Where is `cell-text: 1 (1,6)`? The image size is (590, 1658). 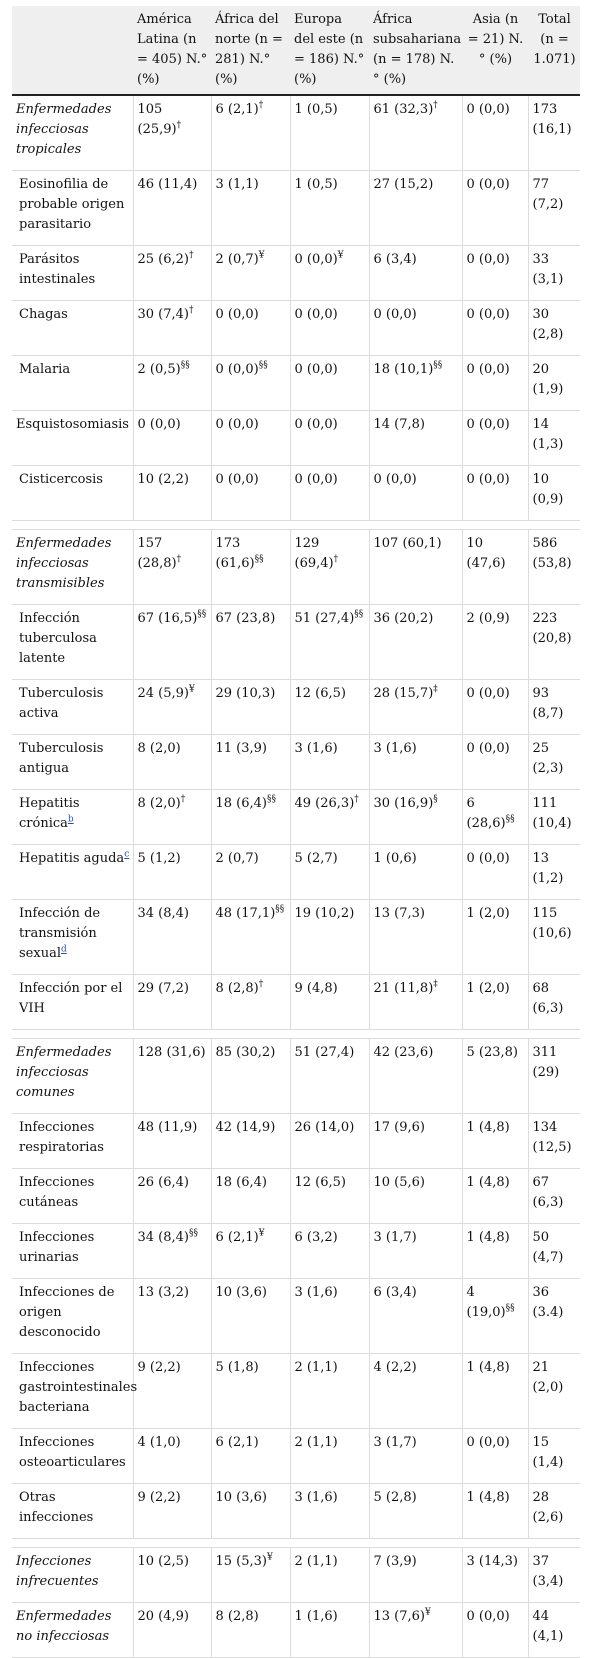
cell-text: 1 (1,6) is located at coordinates (316, 1616).